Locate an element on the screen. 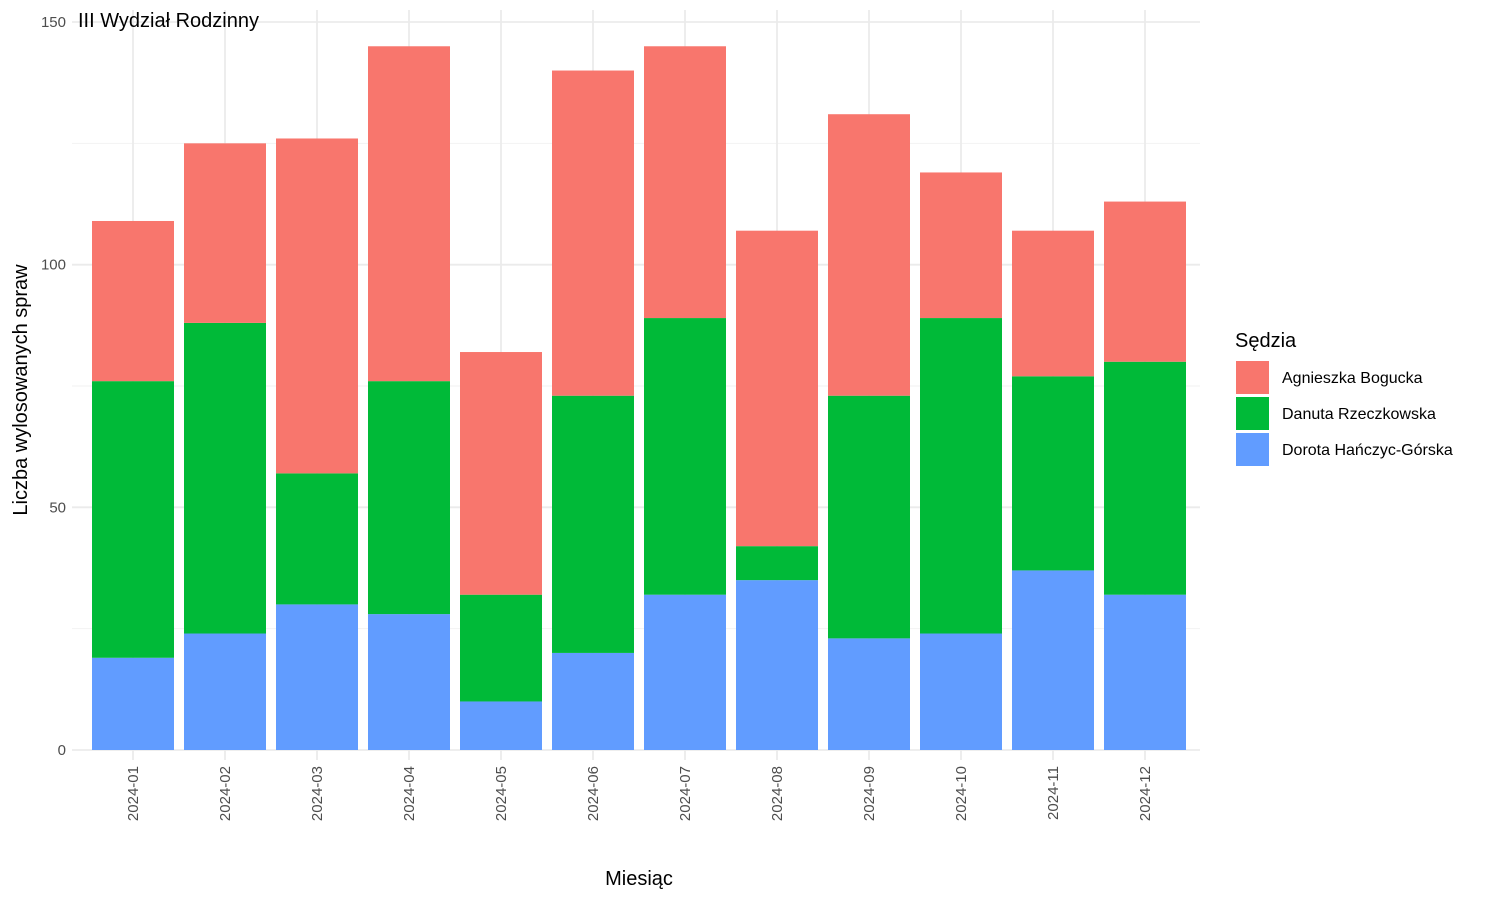 The height and width of the screenshot is (900, 1500). x-tick-label: 2024-04 is located at coordinates (409, 793).